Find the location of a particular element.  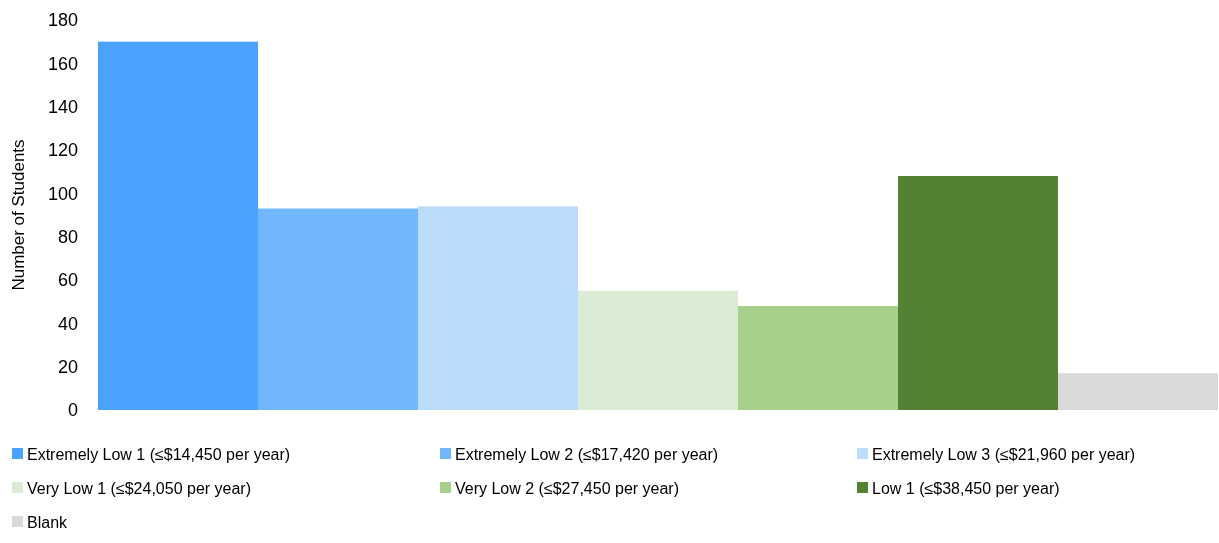

y-axis-title: Number of Students is located at coordinates (18, 215).